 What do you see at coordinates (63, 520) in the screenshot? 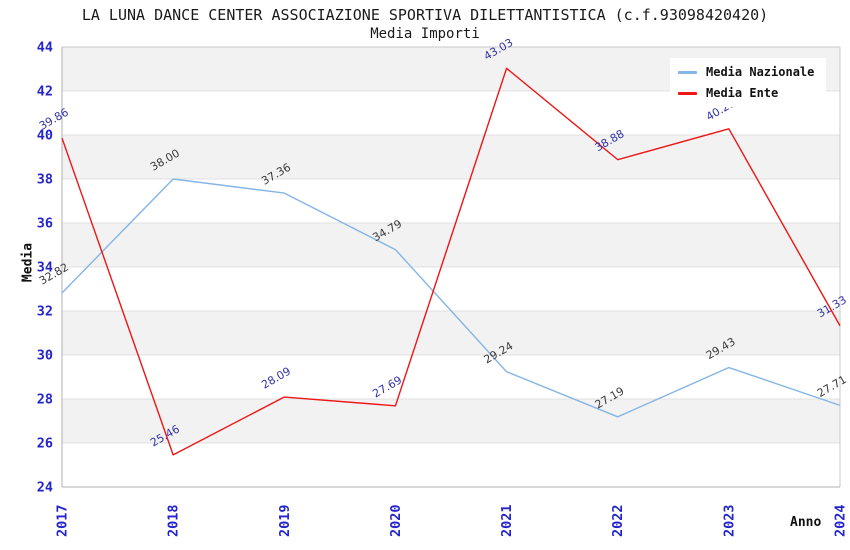
I see `svg-text: 2017` at bounding box center [63, 520].